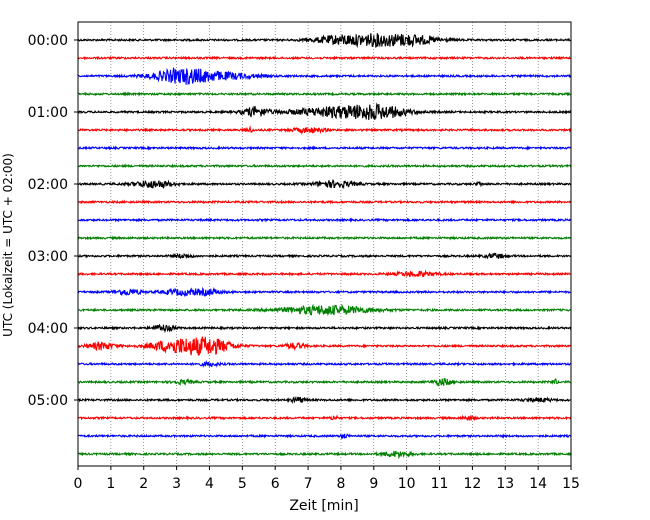 The width and height of the screenshot is (650, 520). What do you see at coordinates (8, 245) in the screenshot?
I see `y-axis-label: UTC (Lokalzeit = UTC + 02:00)` at bounding box center [8, 245].